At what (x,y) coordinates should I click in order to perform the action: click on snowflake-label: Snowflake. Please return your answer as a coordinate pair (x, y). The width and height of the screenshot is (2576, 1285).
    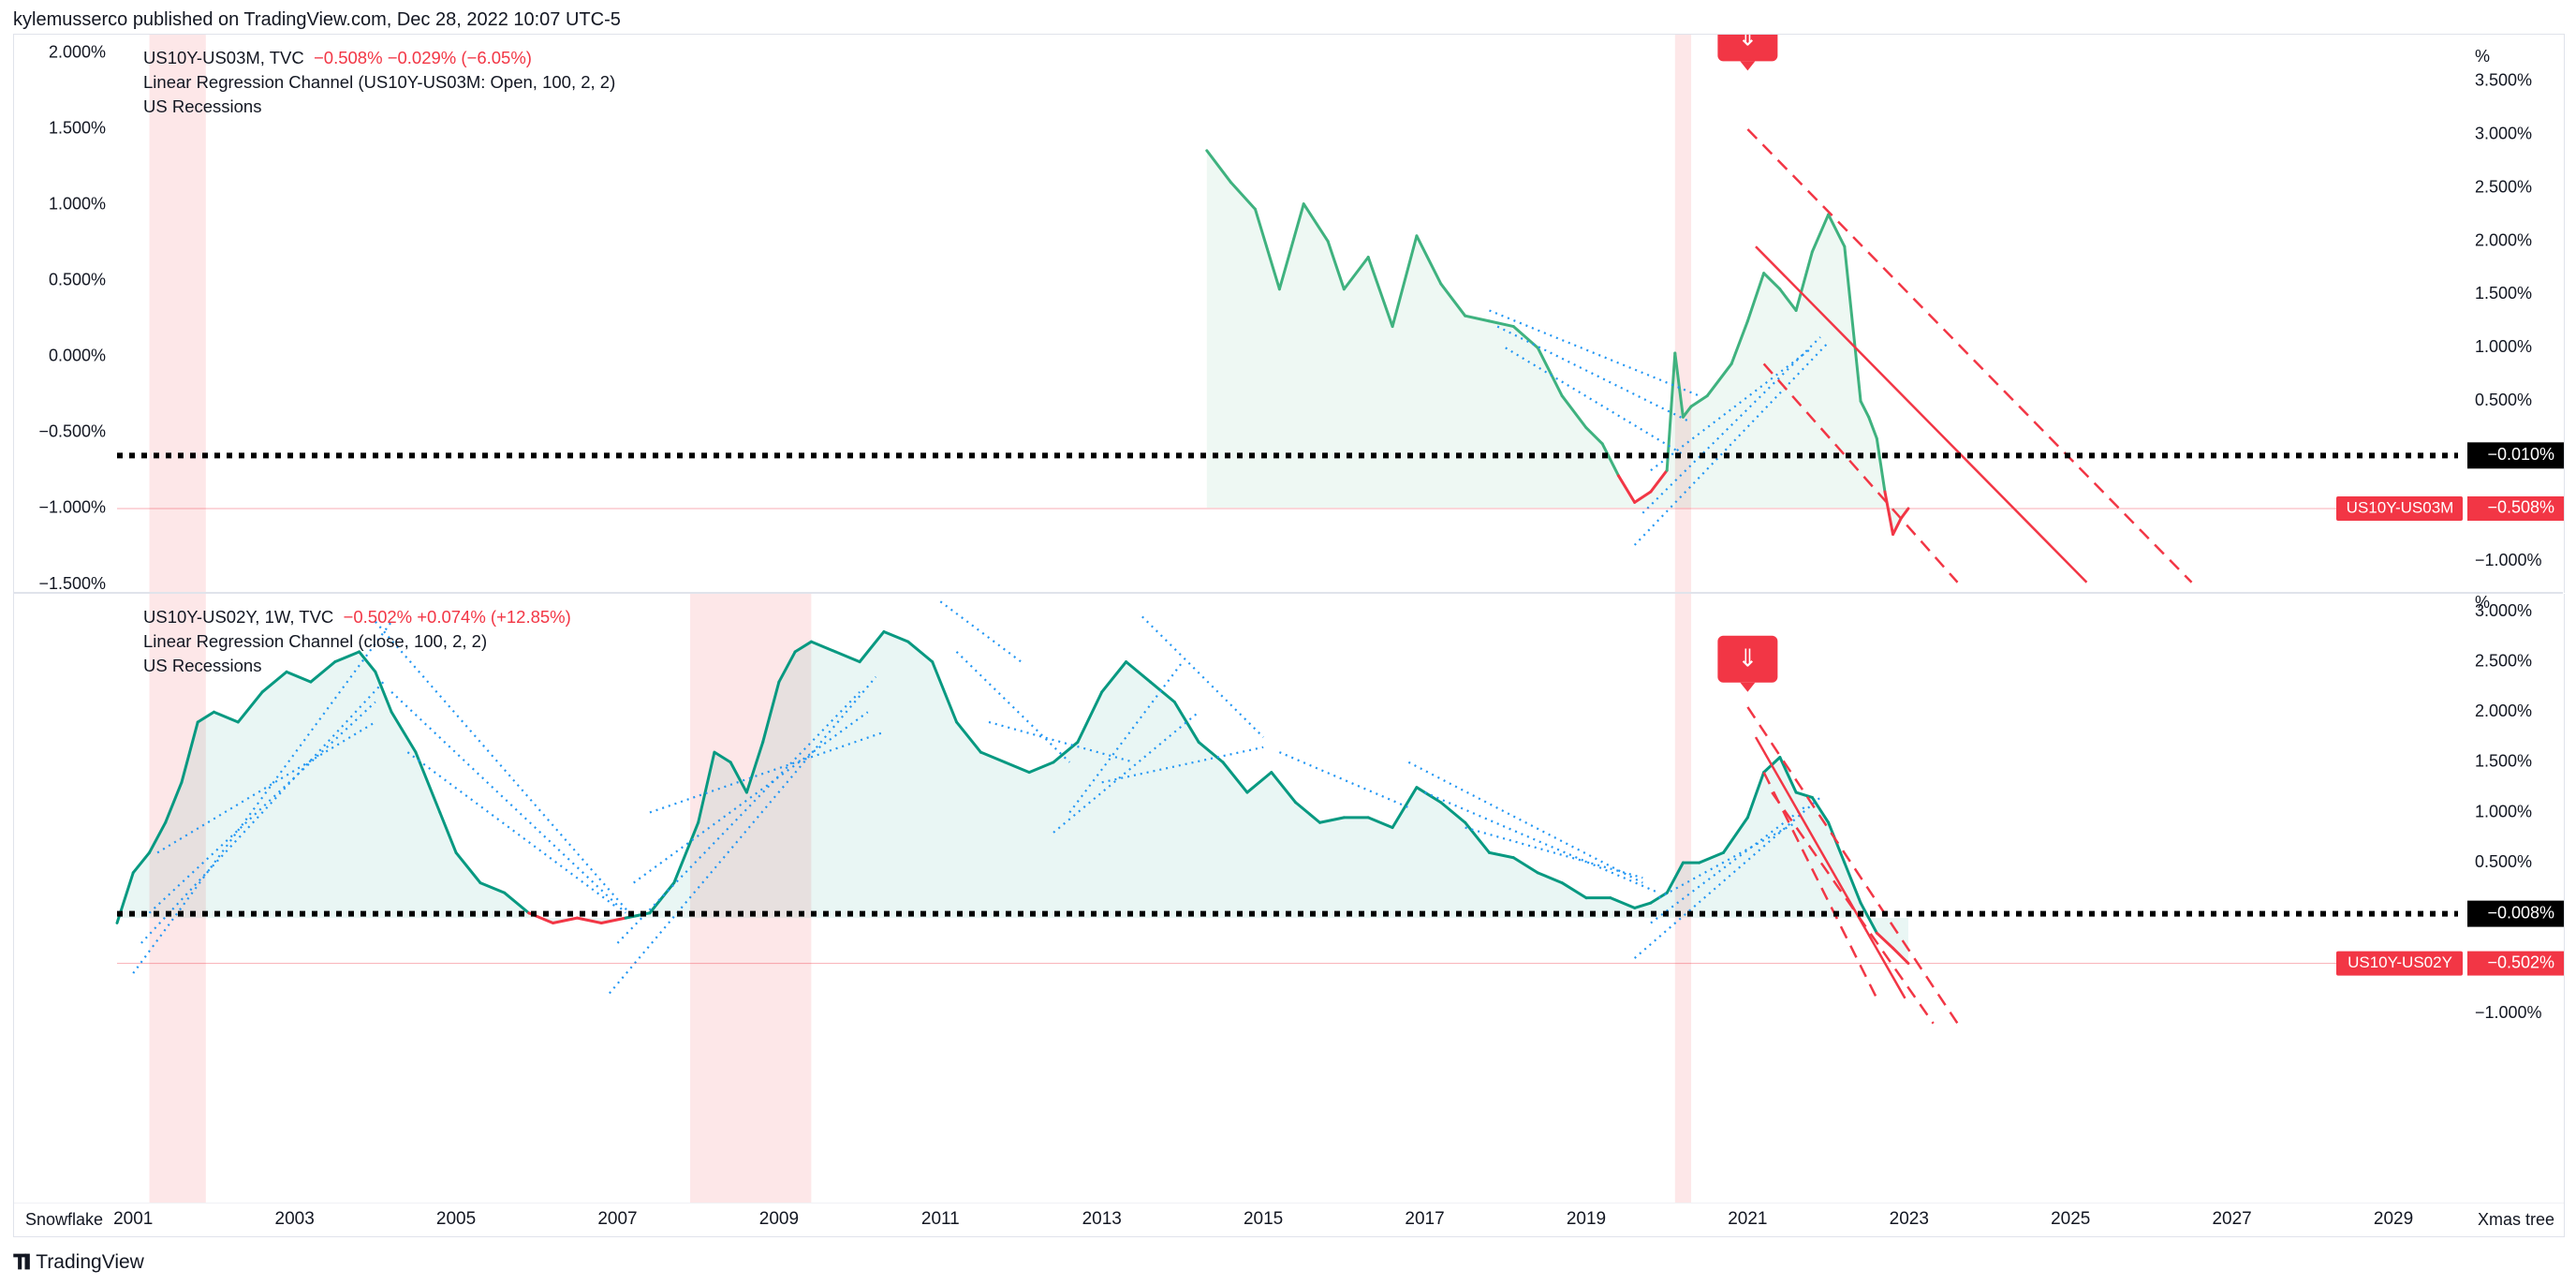
    Looking at the image, I should click on (64, 1219).